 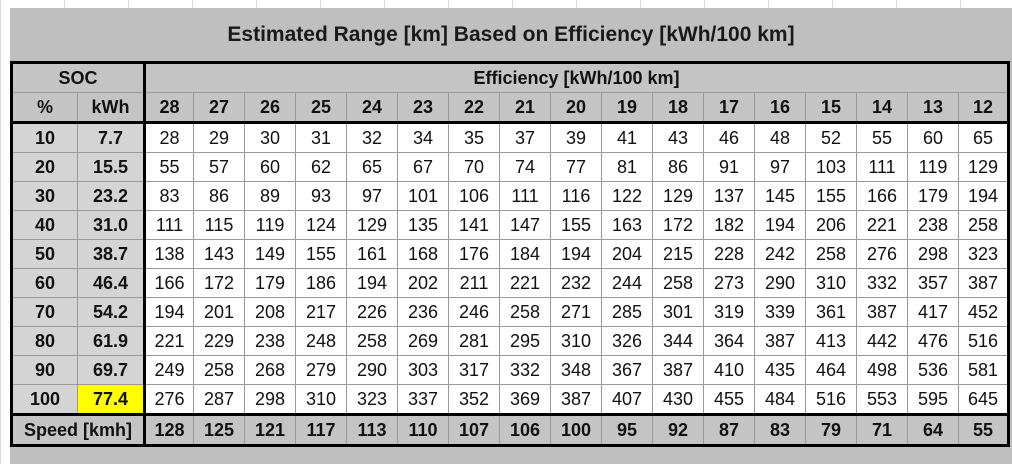 I want to click on speed-cell: 113, so click(x=372, y=429).